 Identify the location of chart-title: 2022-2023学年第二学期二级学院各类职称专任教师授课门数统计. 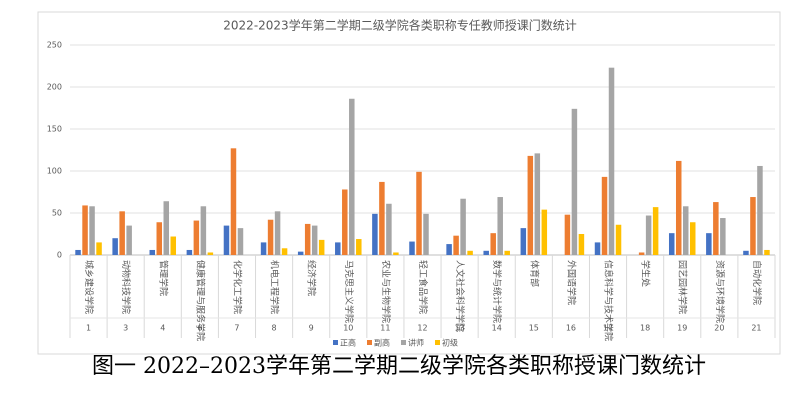
(399, 25).